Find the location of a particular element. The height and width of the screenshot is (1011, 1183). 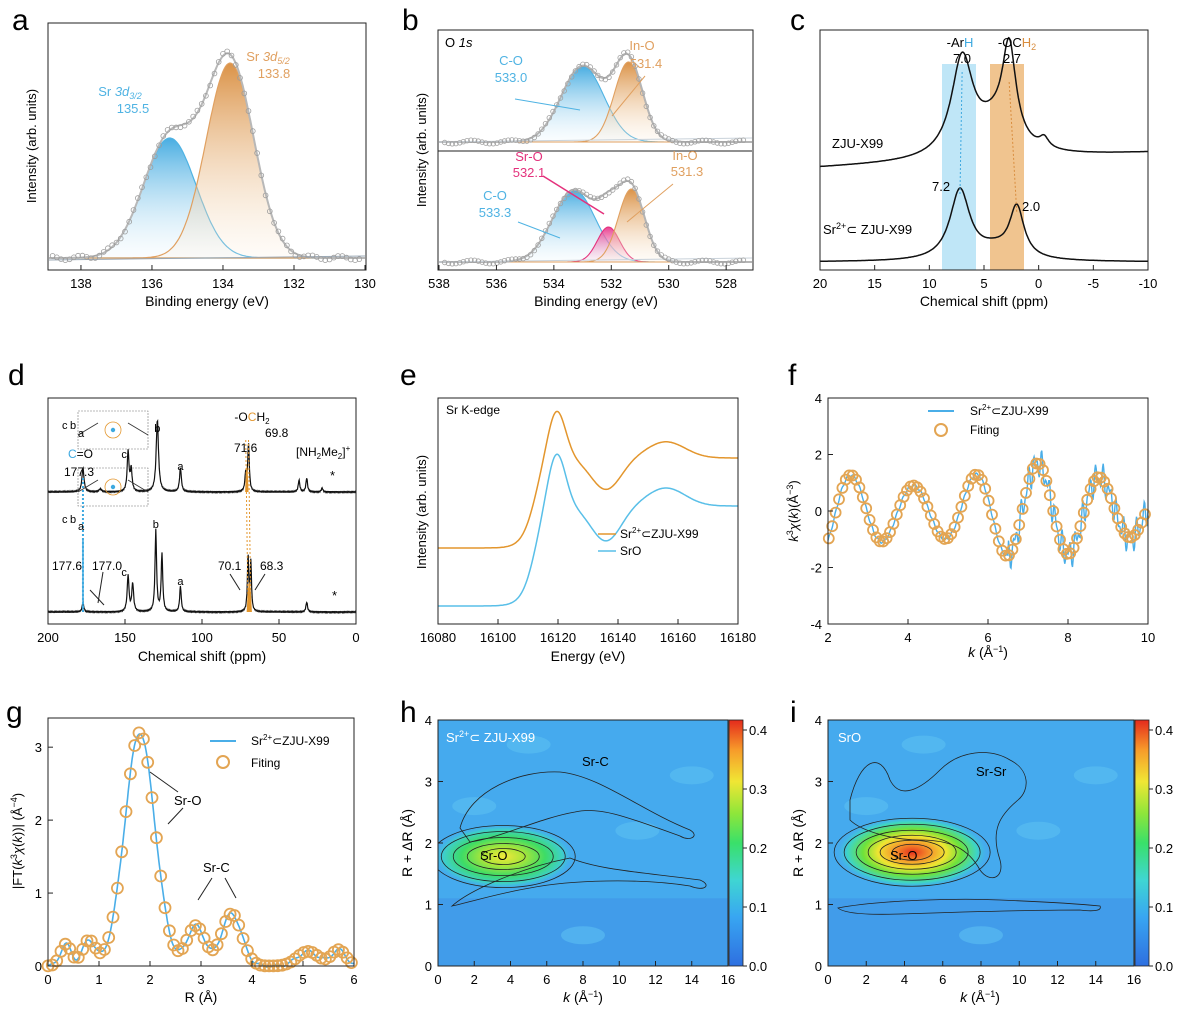

peak-letter-c: c is located at coordinates (124, 573).